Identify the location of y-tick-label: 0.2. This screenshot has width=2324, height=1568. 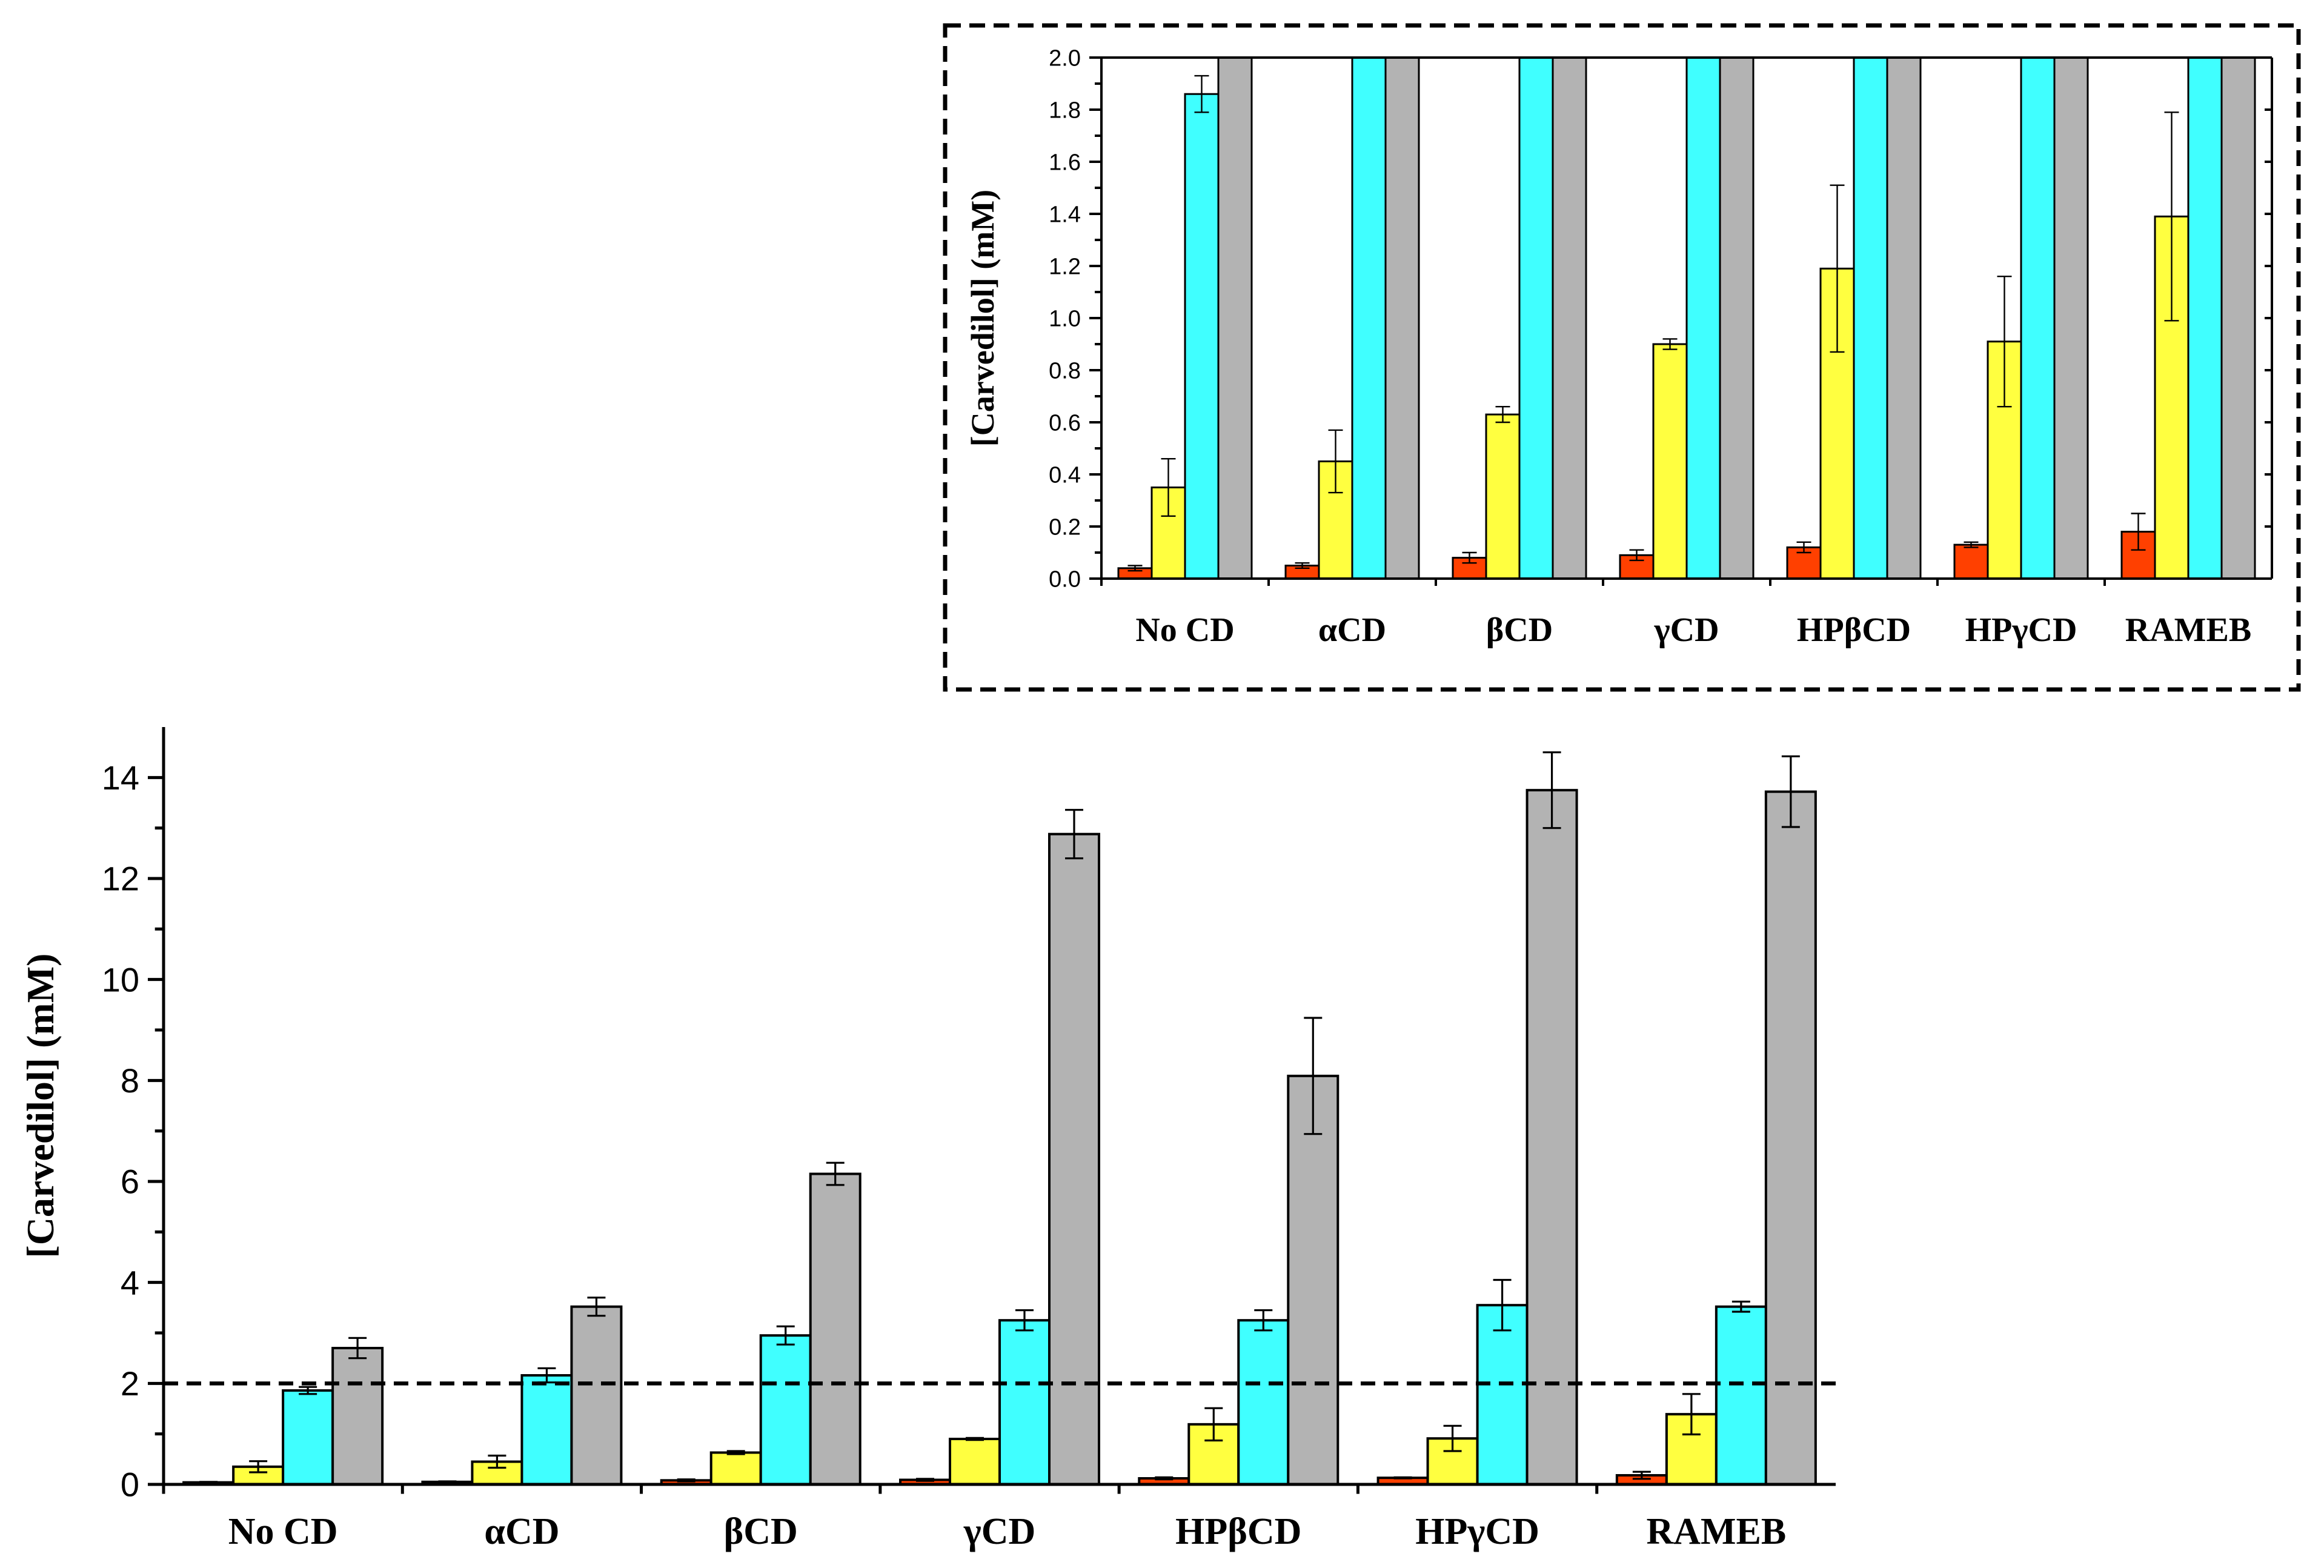
(1065, 527).